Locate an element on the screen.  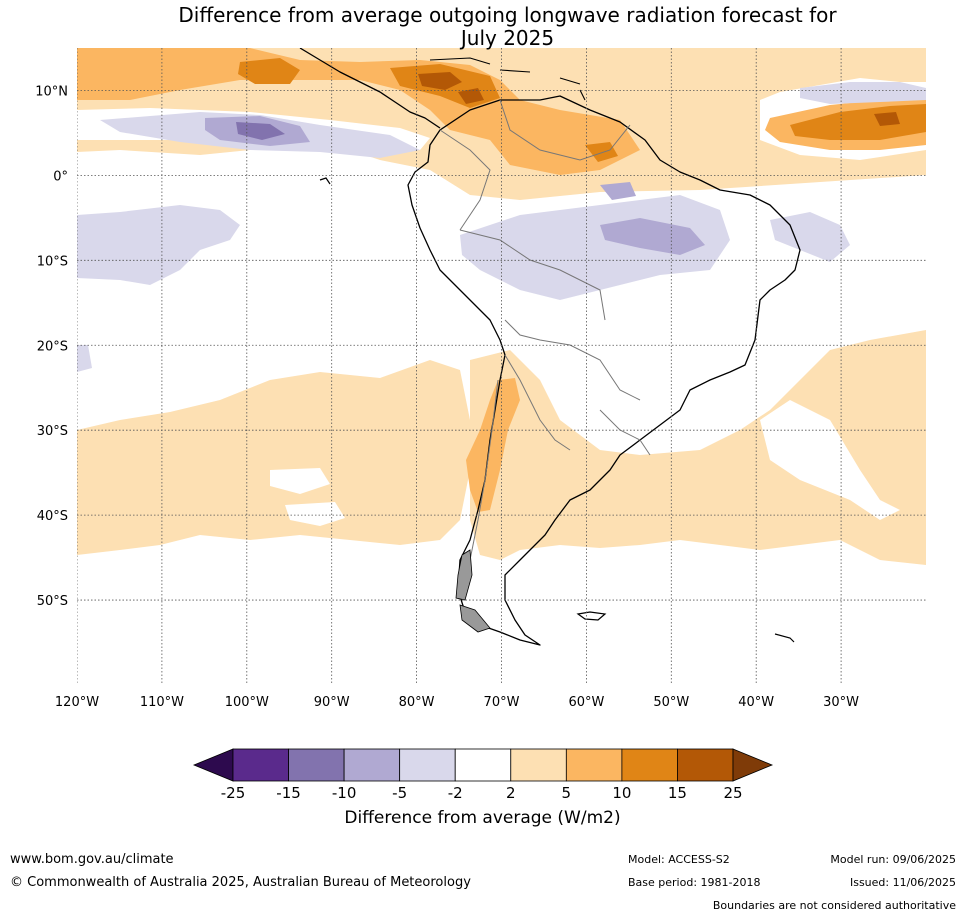
longitude-label: 90°W is located at coordinates (332, 702).